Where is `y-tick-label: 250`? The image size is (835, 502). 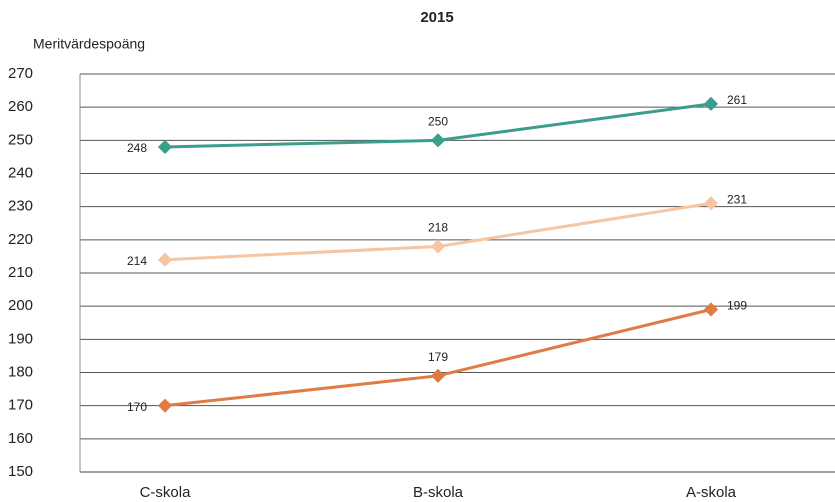
y-tick-label: 250 is located at coordinates (20, 139).